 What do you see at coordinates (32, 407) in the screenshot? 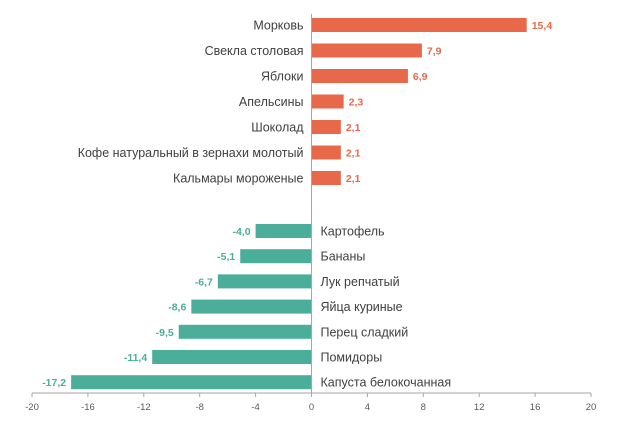
I see `x-tick-label-1: -20` at bounding box center [32, 407].